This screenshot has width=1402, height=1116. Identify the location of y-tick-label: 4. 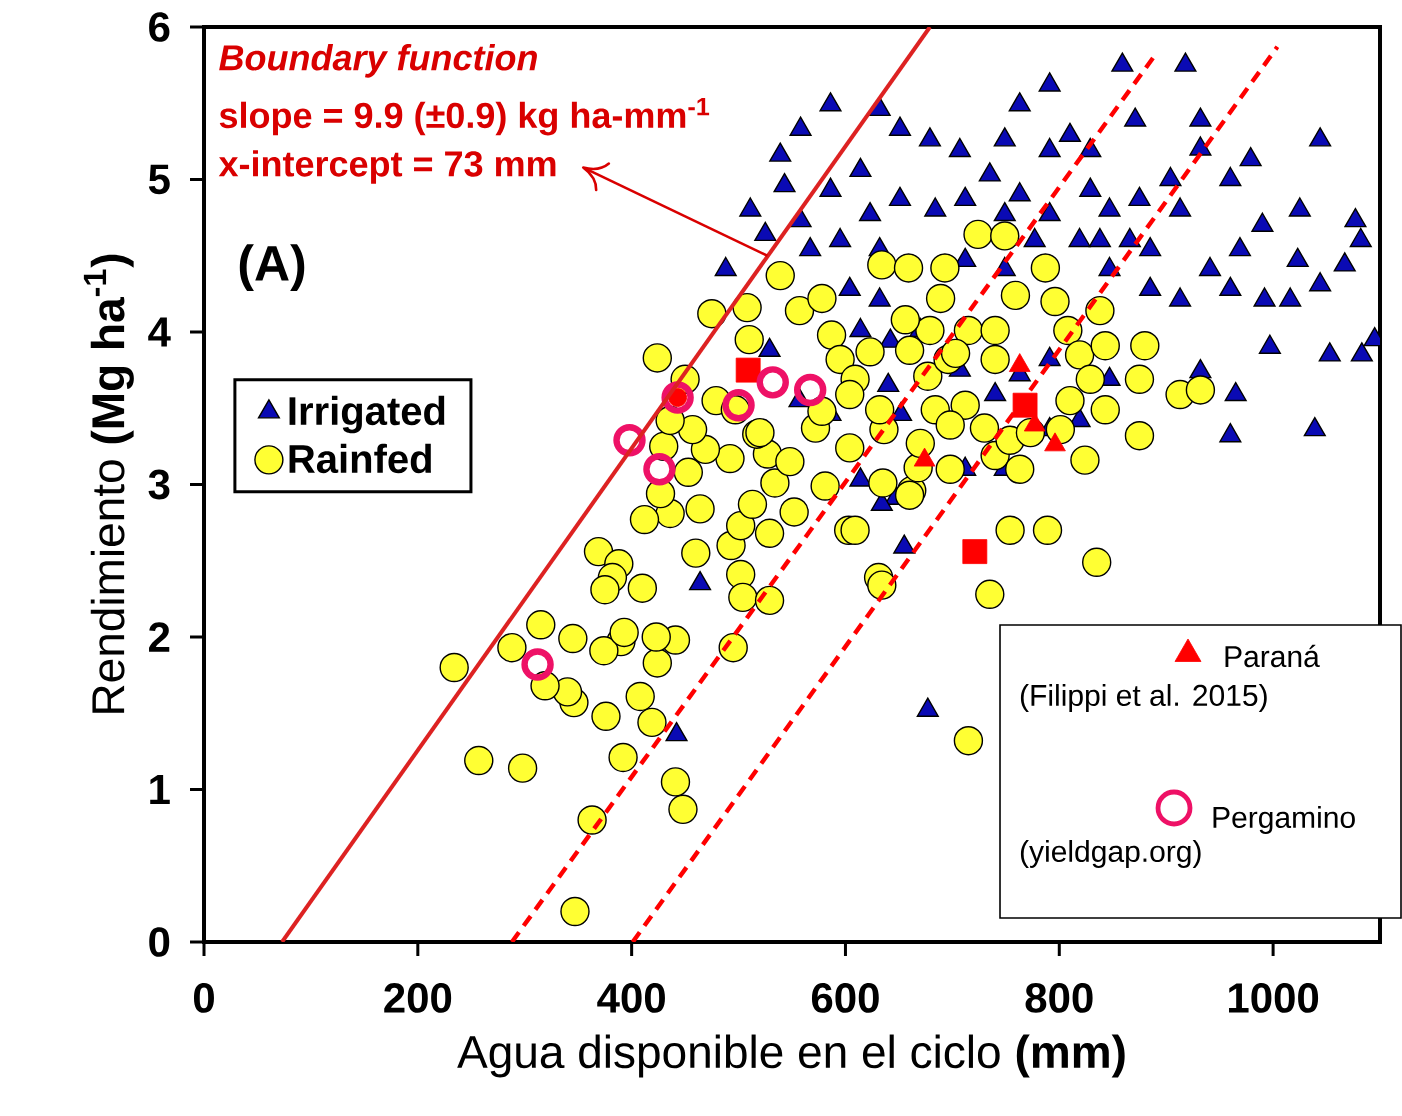
(159, 332).